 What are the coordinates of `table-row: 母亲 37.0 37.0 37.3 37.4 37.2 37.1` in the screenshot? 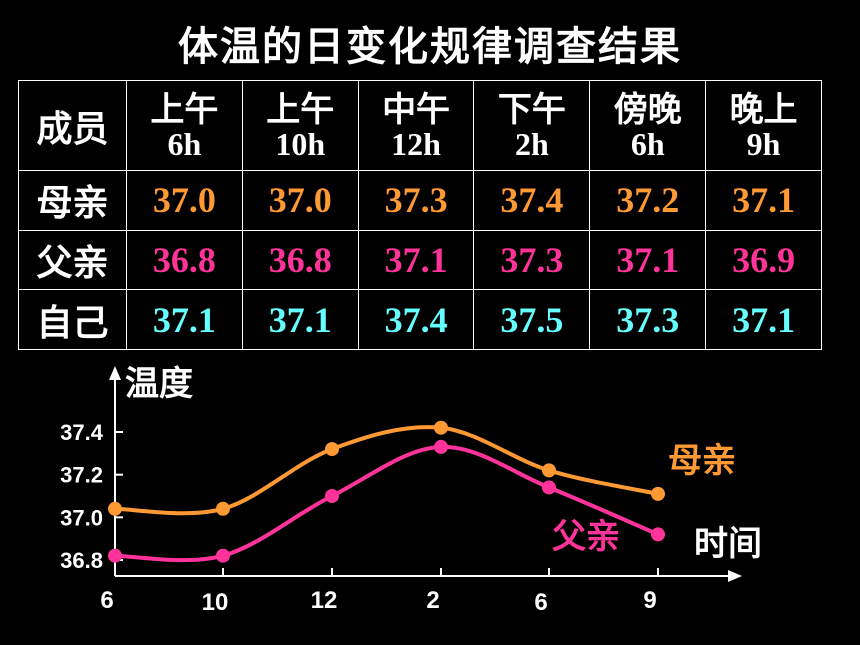 It's located at (420, 200).